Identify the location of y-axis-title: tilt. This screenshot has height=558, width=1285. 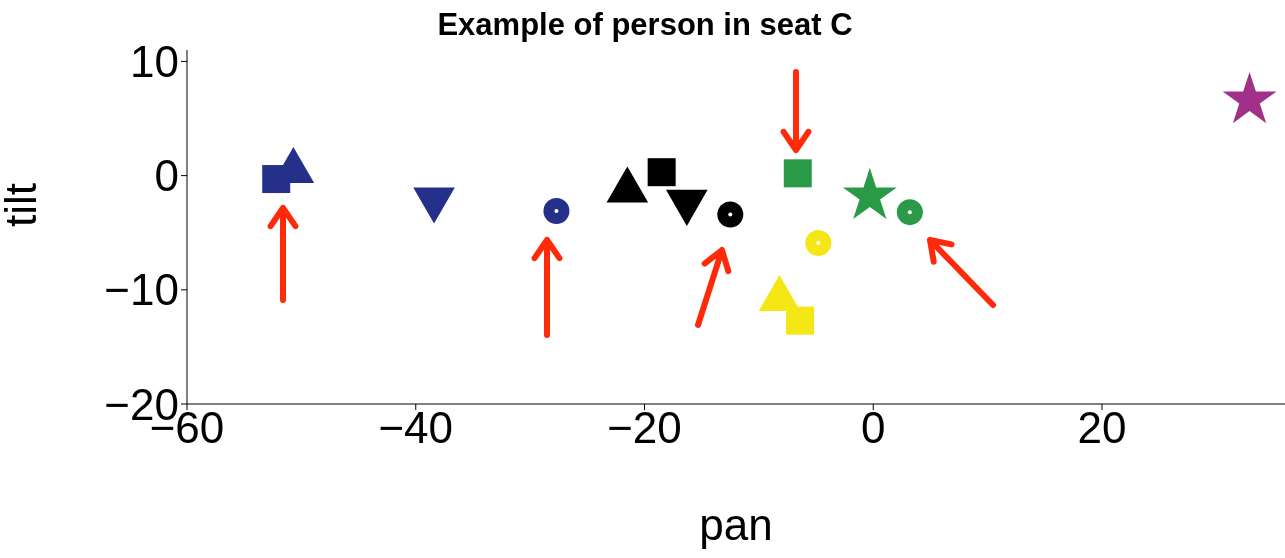
(22, 205).